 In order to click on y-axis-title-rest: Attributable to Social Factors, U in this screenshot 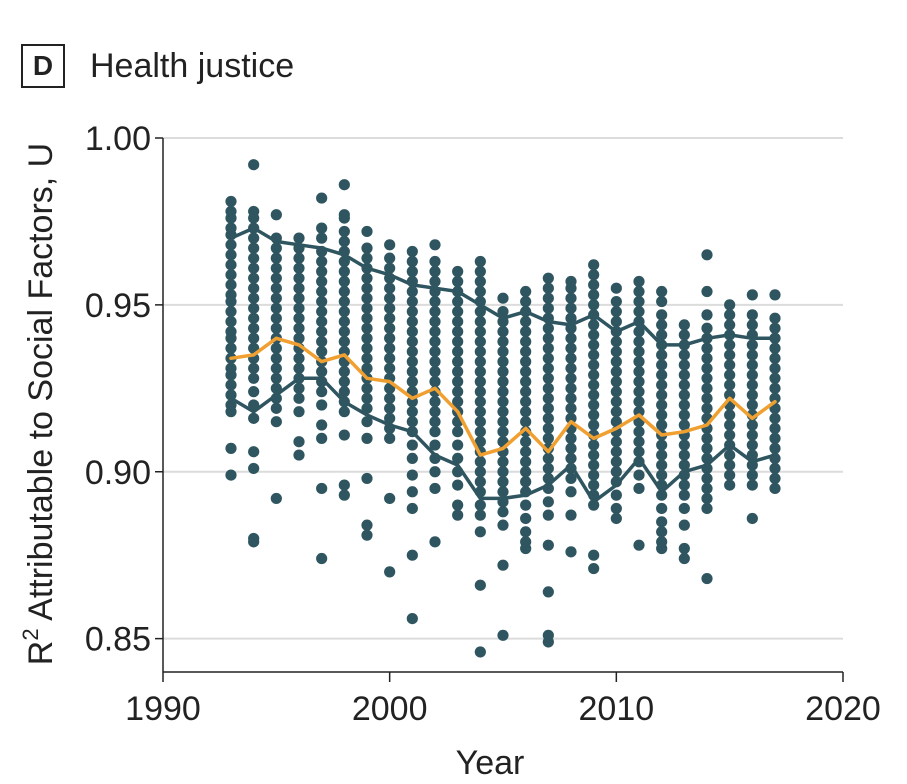, I will do `click(41, 386)`.